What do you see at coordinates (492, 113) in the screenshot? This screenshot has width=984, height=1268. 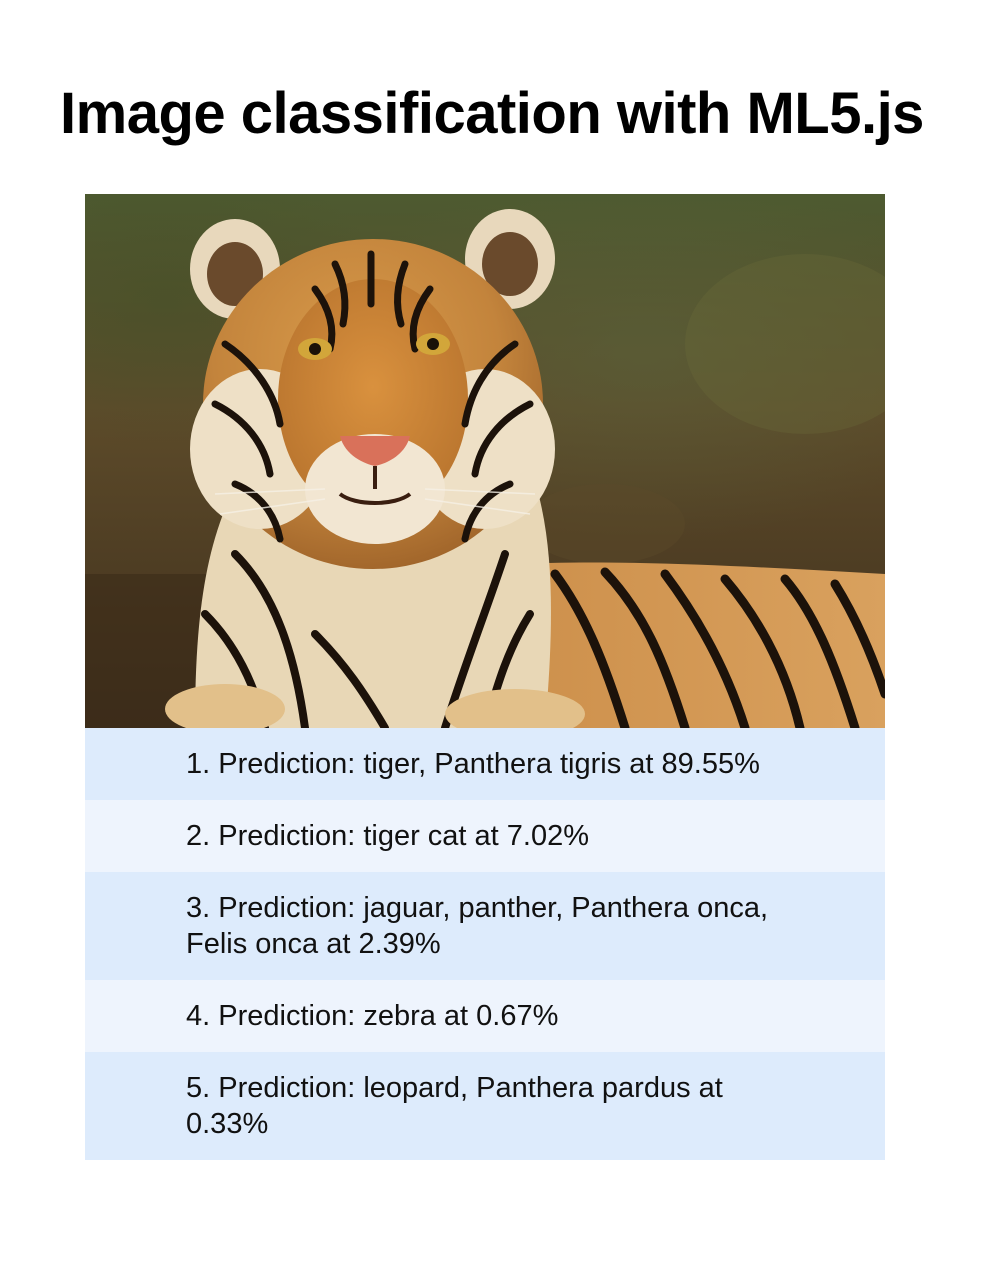 I see `page-title: Image classification with ML5.js` at bounding box center [492, 113].